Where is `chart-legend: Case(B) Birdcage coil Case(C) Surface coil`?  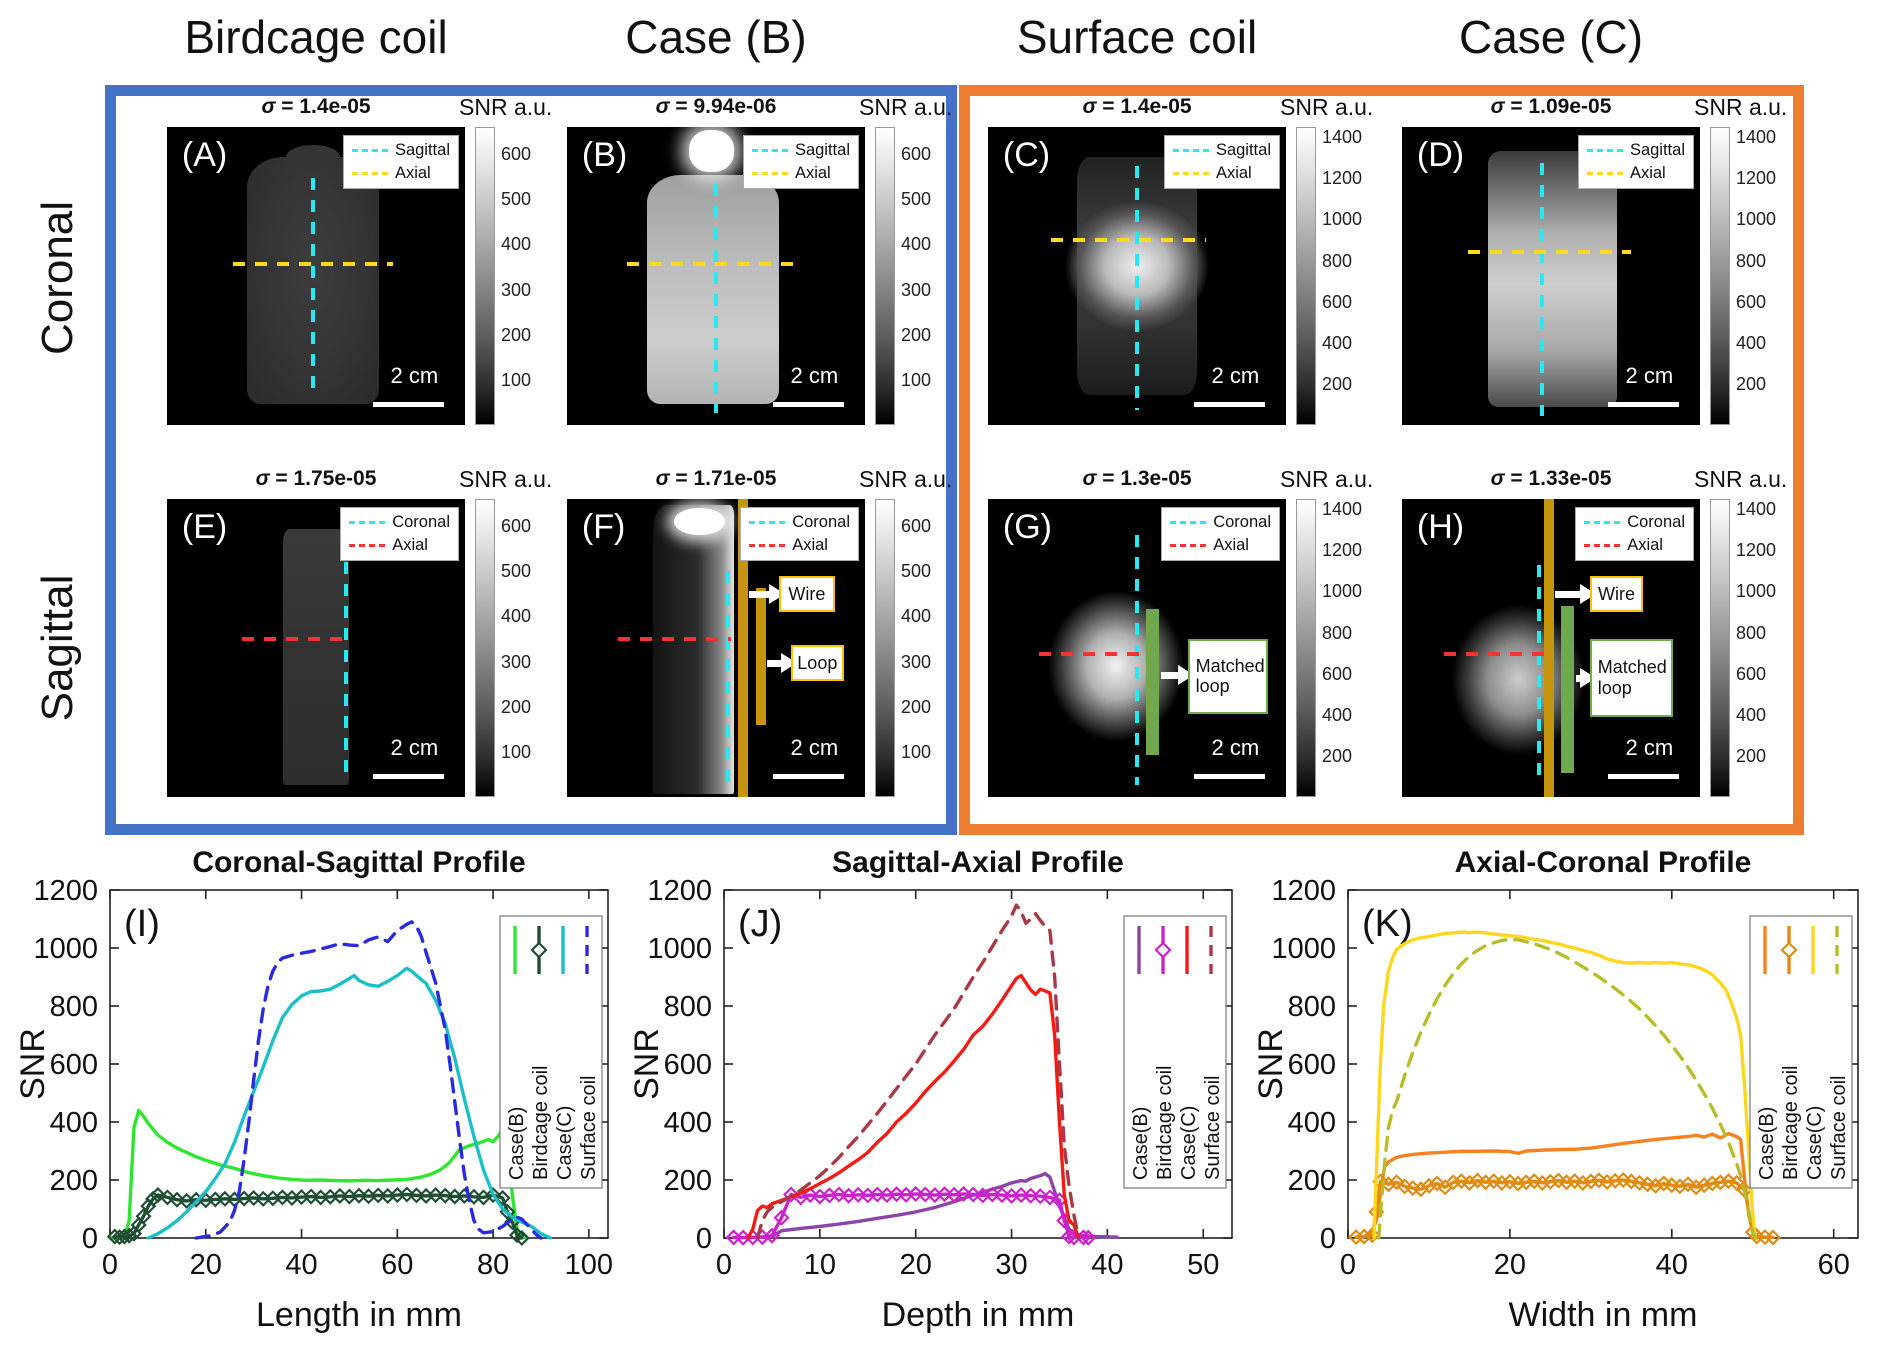
chart-legend: Case(B) Birdcage coil Case(C) Surface coil is located at coordinates (1175, 1052).